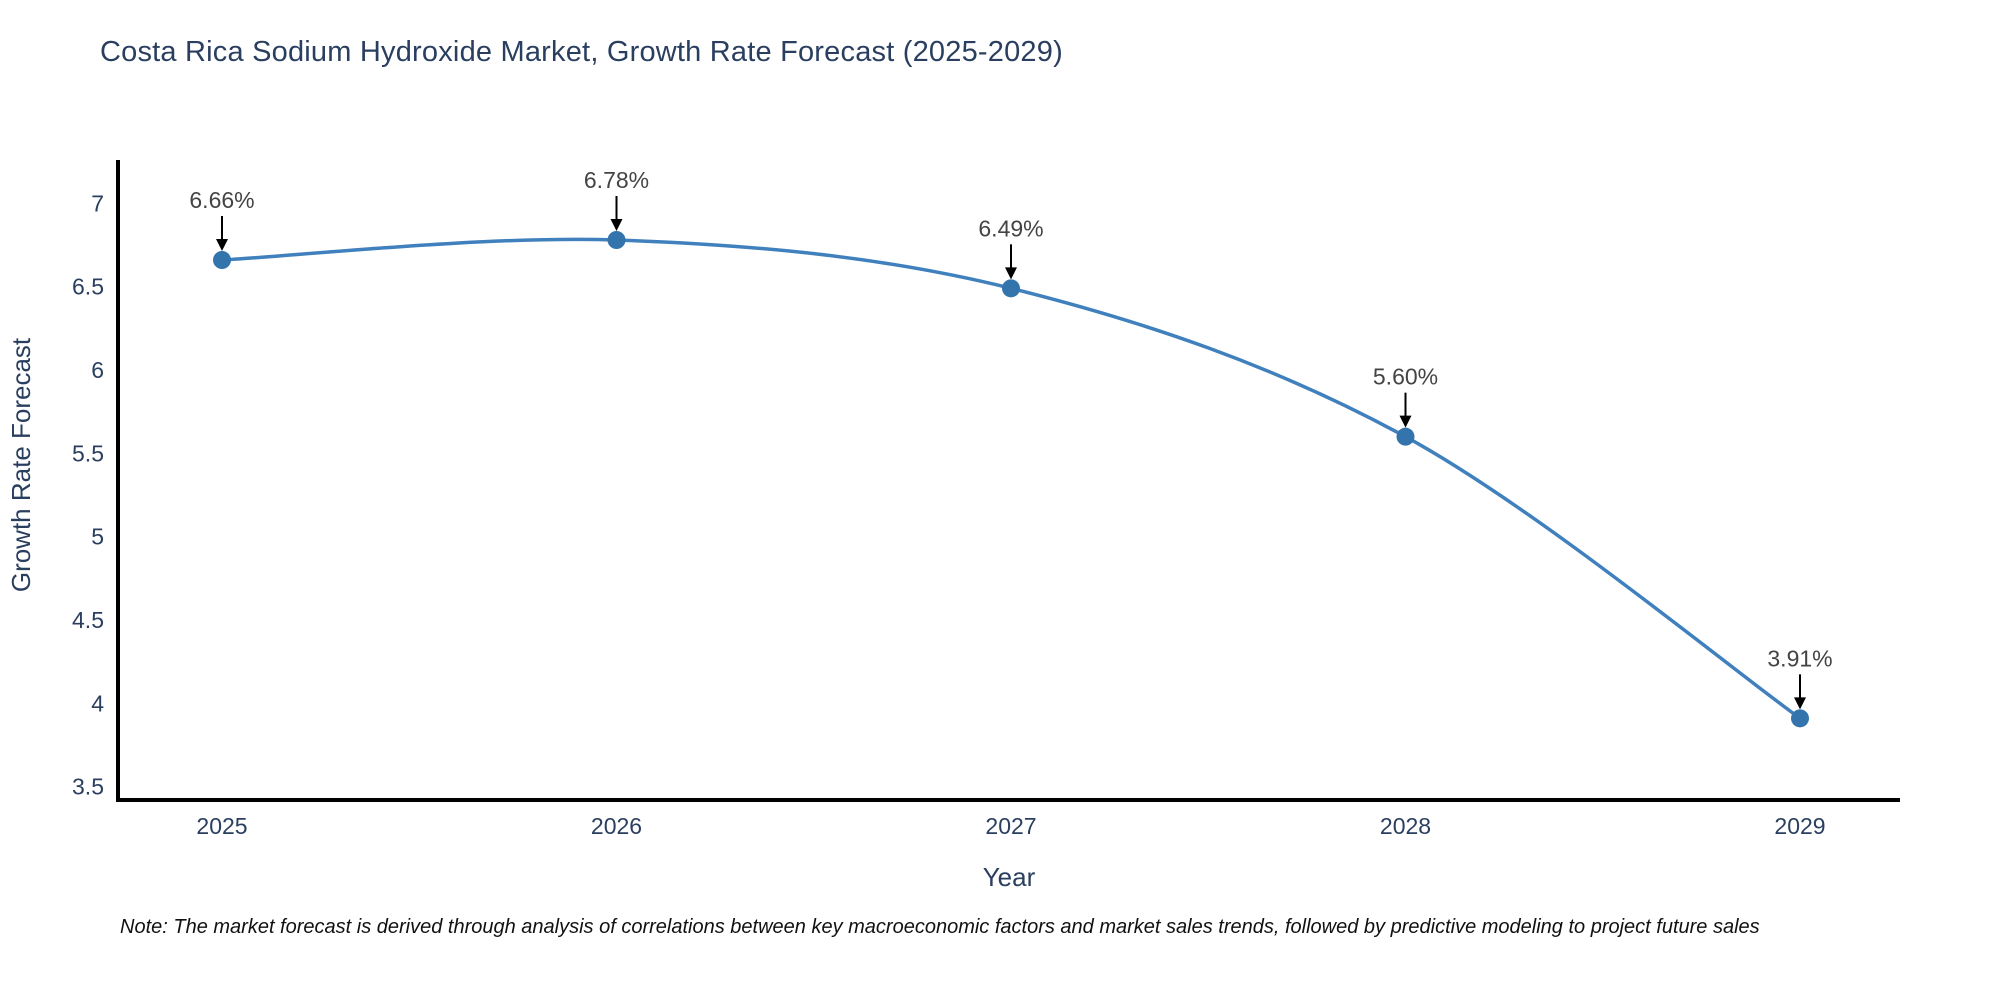 The height and width of the screenshot is (1000, 2000). I want to click on point-value-label: 5.60%, so click(1405, 377).